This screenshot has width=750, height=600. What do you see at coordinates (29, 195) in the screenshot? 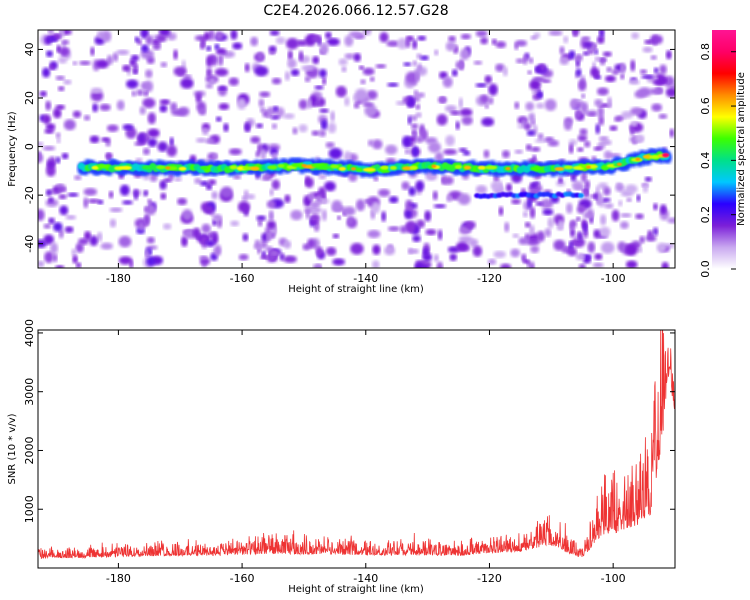
I see `spectrogram-y-tick-label: -20` at bounding box center [29, 195].